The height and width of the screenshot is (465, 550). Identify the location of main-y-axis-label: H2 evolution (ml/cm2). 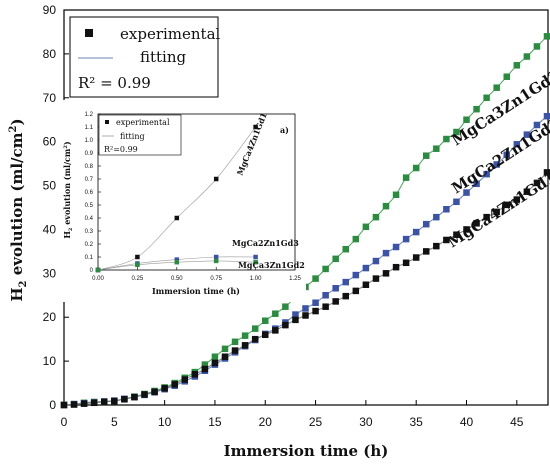
(18, 209).